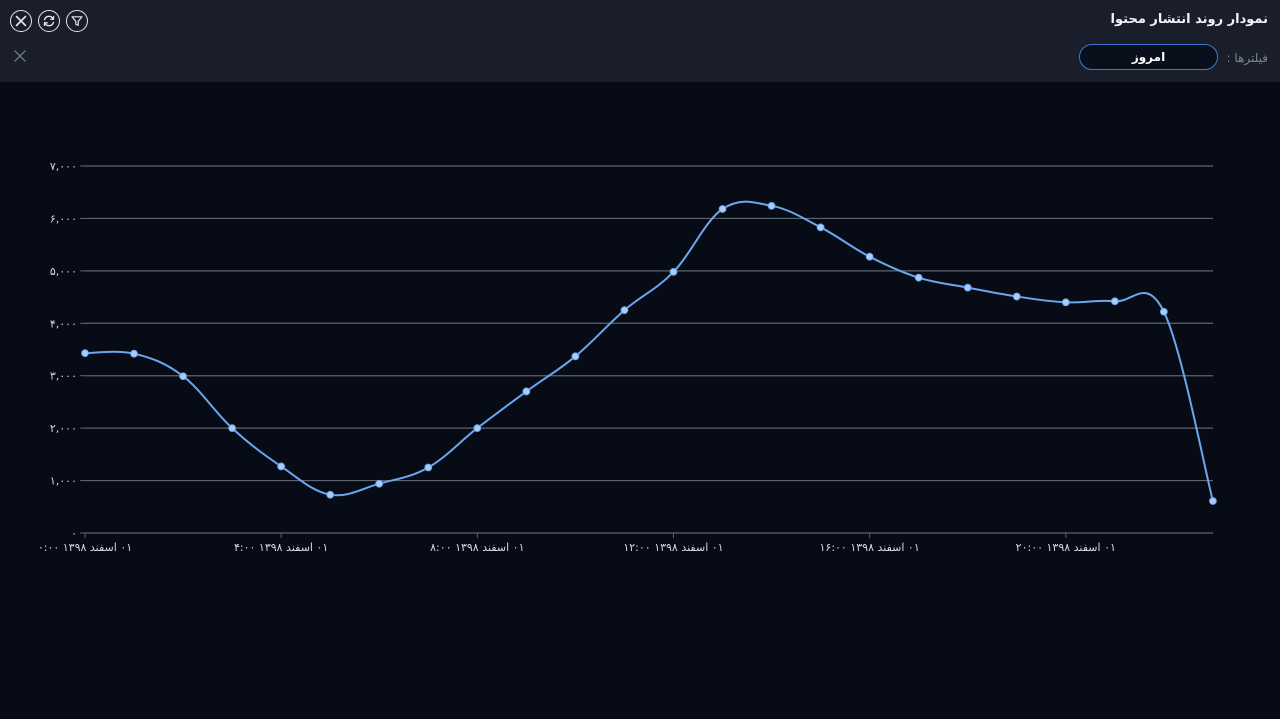  What do you see at coordinates (477, 547) in the screenshot?
I see `x-tick-label: ۰۱ اسفند ۱۳۹۸ ۸:۰۰` at bounding box center [477, 547].